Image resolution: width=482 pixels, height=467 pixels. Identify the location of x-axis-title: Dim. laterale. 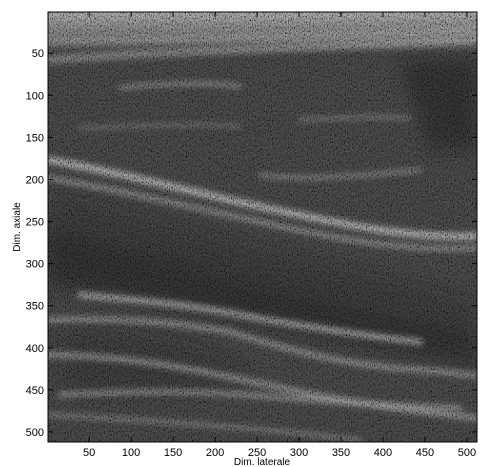
(262, 462).